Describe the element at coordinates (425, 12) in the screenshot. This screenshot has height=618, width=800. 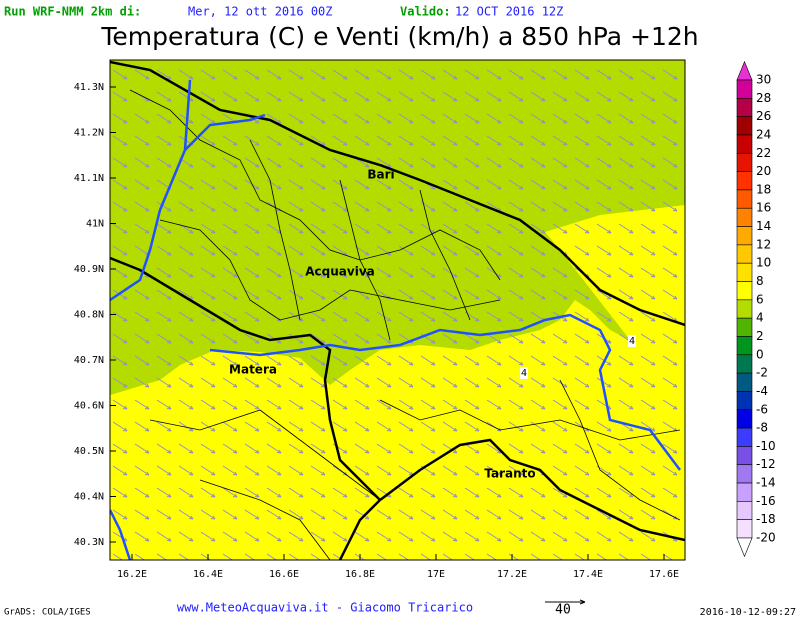
I see `valid-label: Valido:` at that location.